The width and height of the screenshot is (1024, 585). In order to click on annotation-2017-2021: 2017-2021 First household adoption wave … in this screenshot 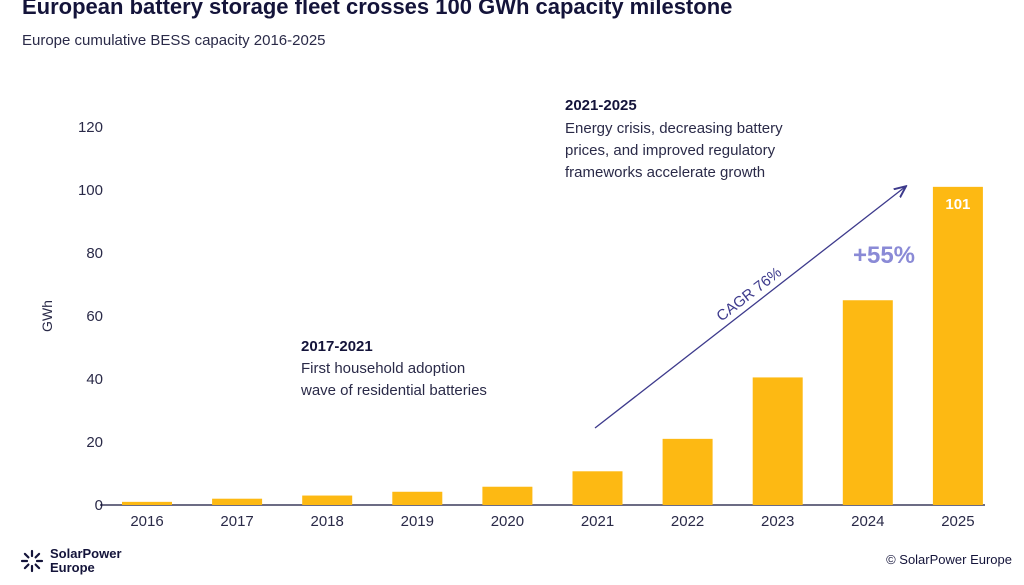, I will do `click(393, 368)`.